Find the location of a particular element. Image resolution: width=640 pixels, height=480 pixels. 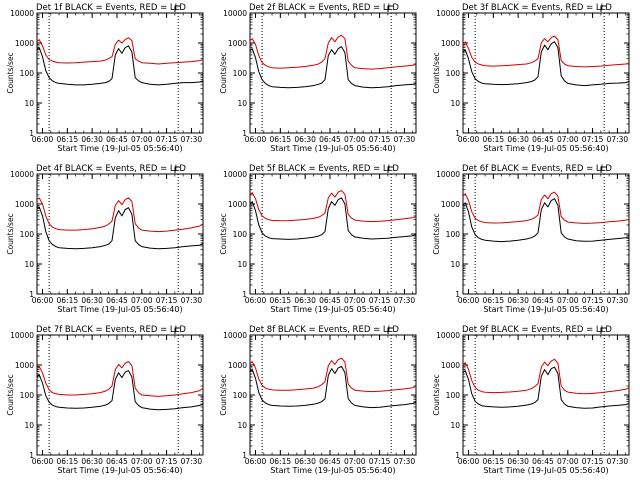

panel-title: Det 1f BLACK = Events, RED = LLD is located at coordinates (111, 8).